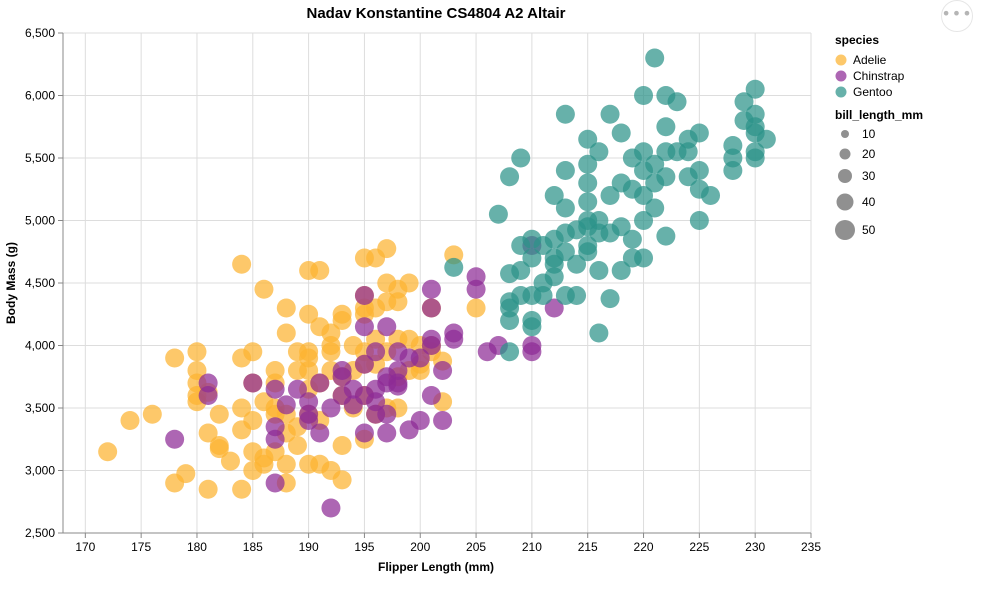 The height and width of the screenshot is (602, 986). Describe the element at coordinates (957, 16) in the screenshot. I see `chart-actions-menu-button: •••` at that location.